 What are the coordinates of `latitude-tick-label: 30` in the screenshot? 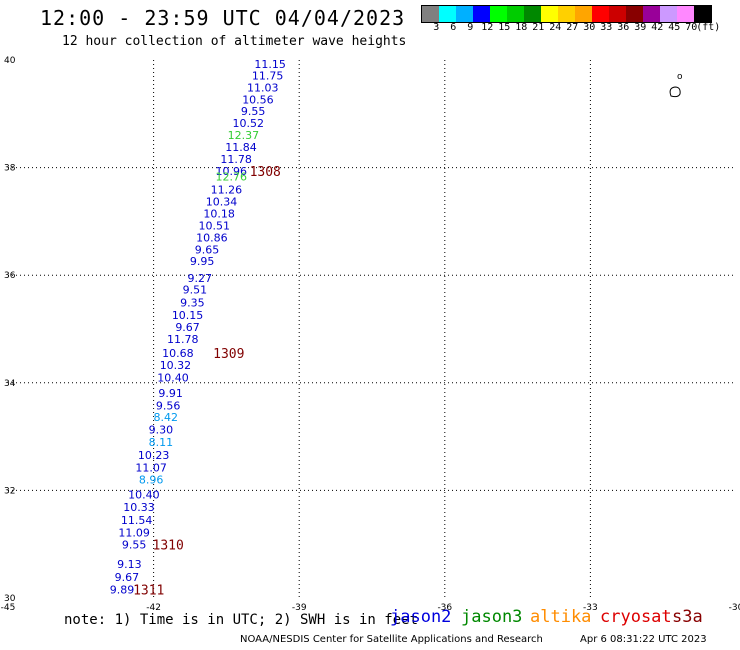 It's located at (10, 599).